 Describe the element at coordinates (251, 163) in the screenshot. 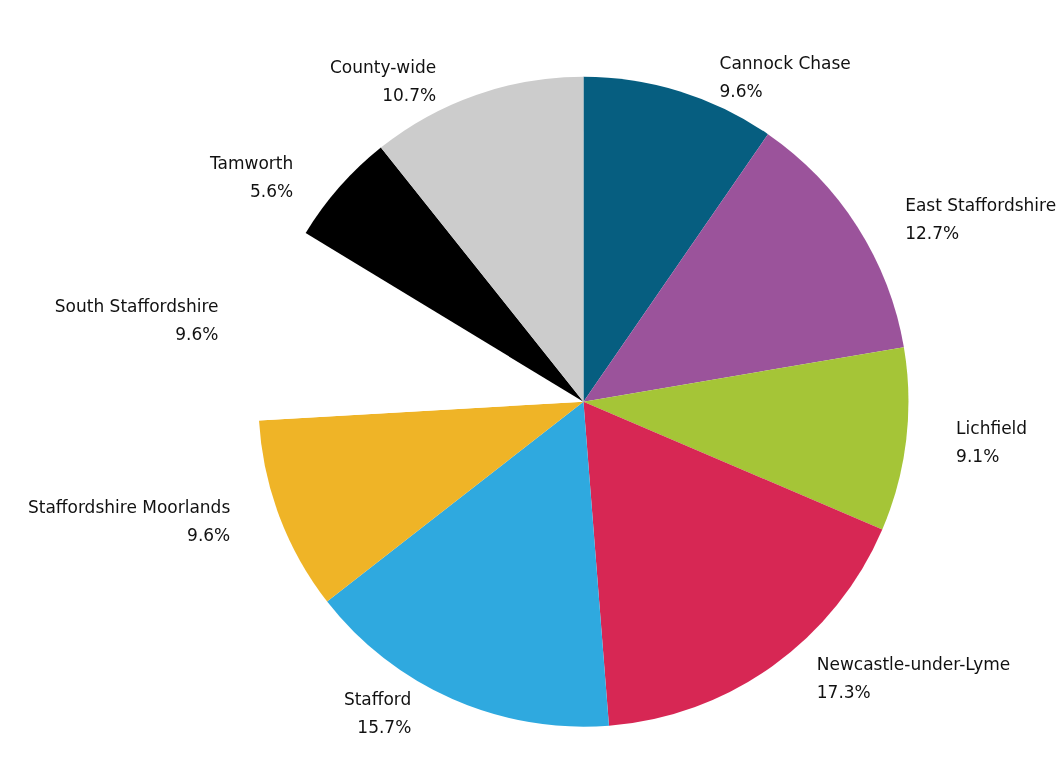

I see `slice-label: Tamworth` at that location.